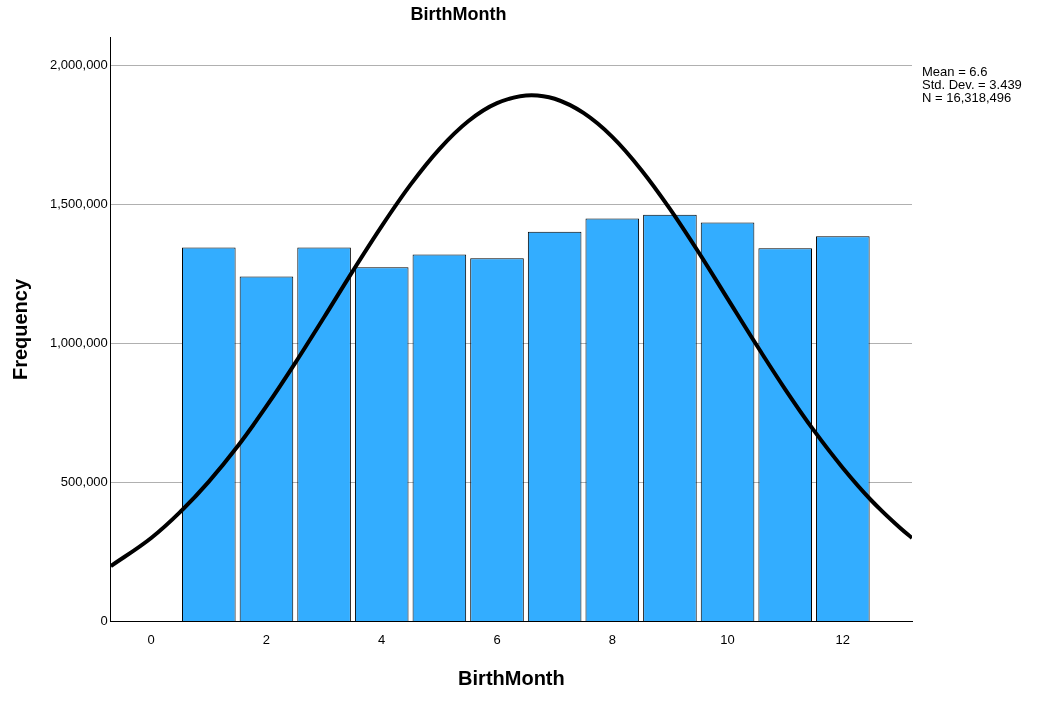 This screenshot has width=1050, height=703. What do you see at coordinates (497, 639) in the screenshot?
I see `x-tick-label: 6` at bounding box center [497, 639].